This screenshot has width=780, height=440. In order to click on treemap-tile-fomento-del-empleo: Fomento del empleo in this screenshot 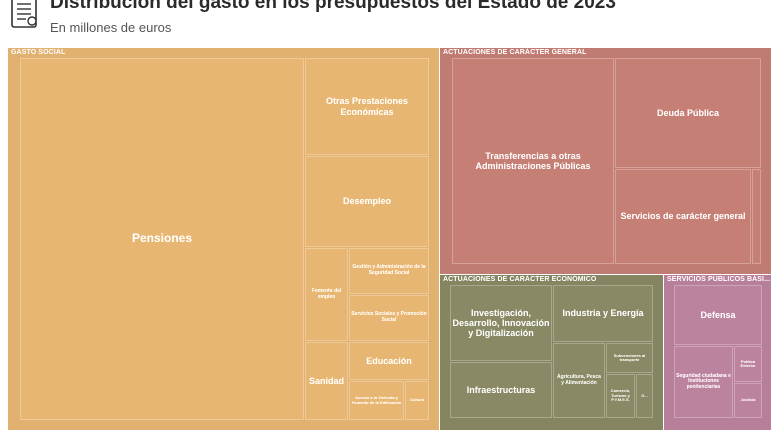, I will do `click(326, 294)`.